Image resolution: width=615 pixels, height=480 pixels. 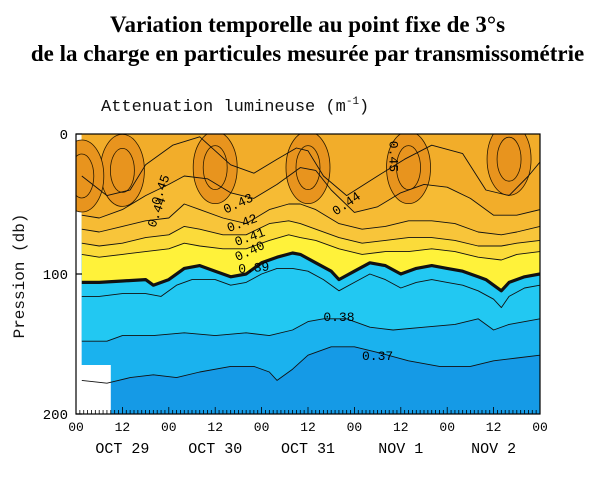 I want to click on subtitle-main: Attenuation lumineuse (m, so click(x=223, y=107).